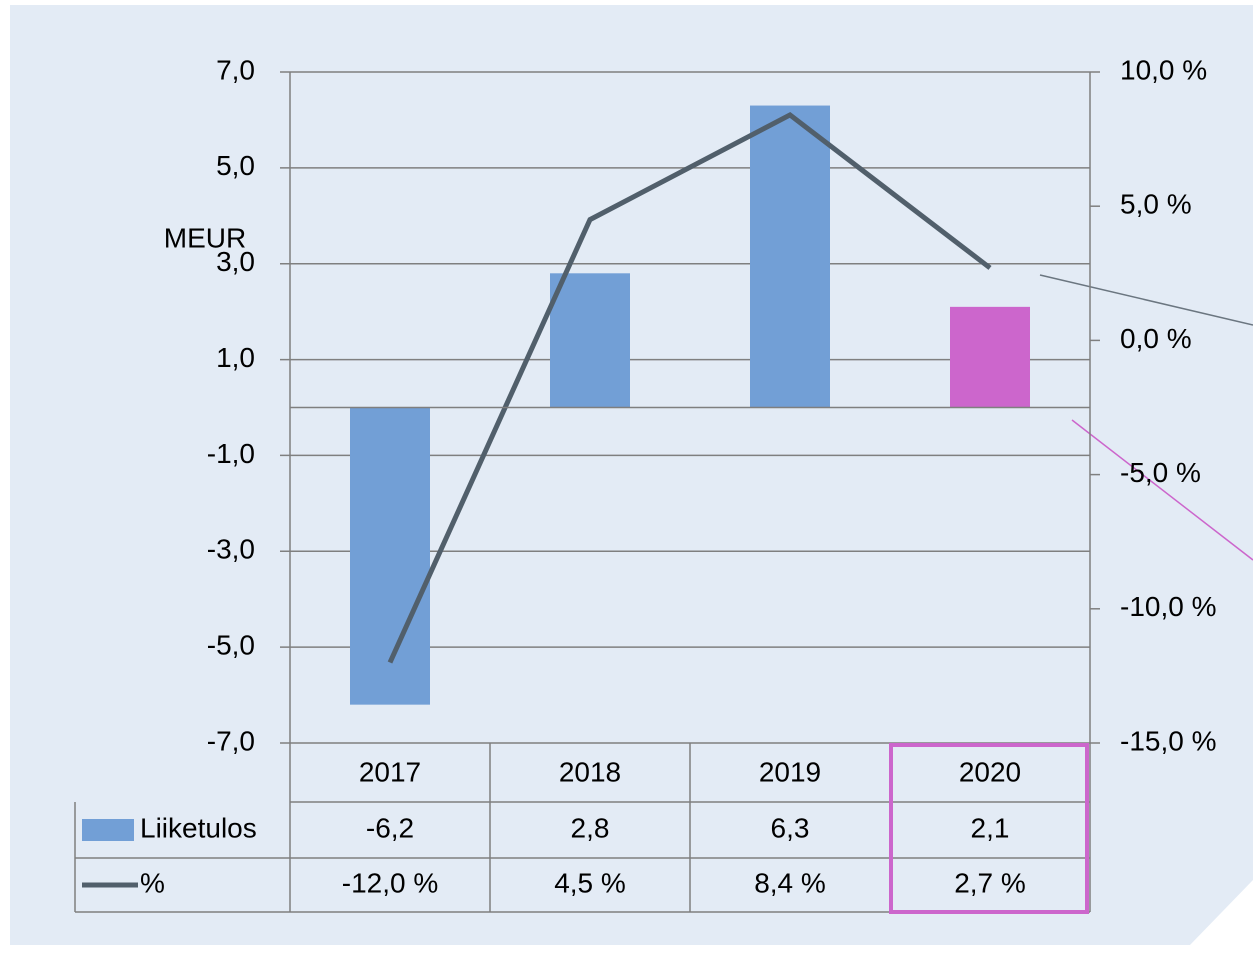 Image resolution: width=1253 pixels, height=960 pixels. I want to click on y2-tick-label: 5,0 %, so click(1156, 204).